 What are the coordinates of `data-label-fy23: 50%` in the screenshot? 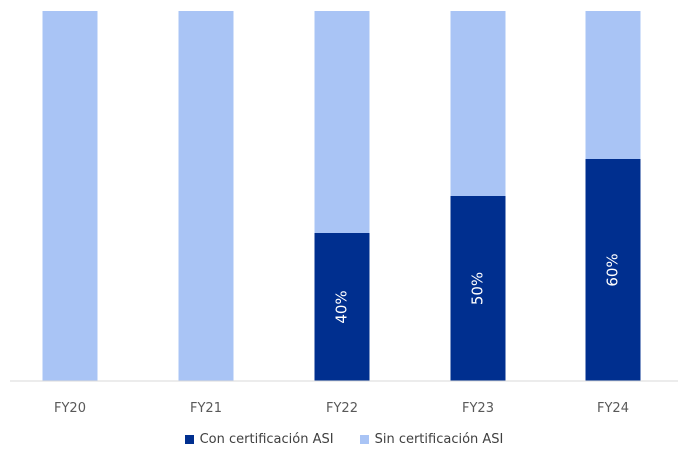 It's located at (478, 288).